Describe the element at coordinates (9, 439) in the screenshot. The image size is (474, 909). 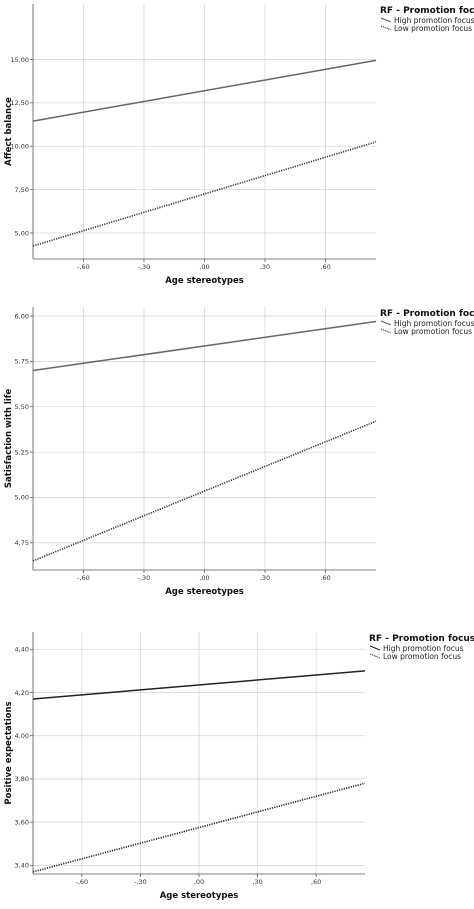
I see `y-axis-label: Satisfaction with life` at that location.